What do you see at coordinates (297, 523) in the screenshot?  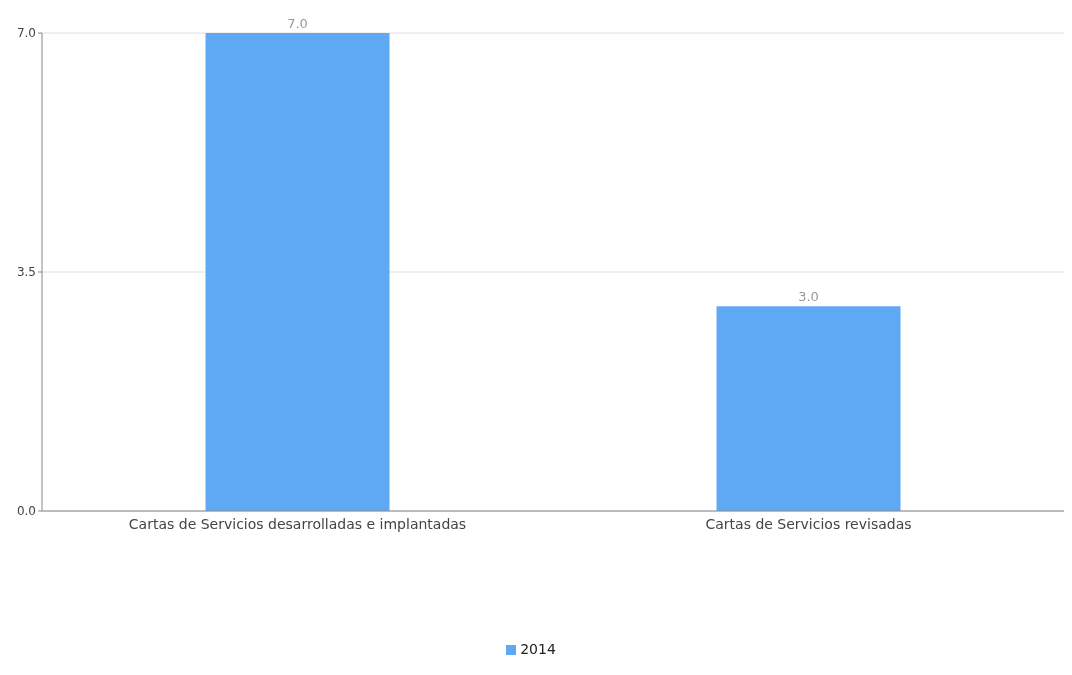 I see `x-tick-label: Cartas de Servicios desarrolladas e implantadas` at bounding box center [297, 523].